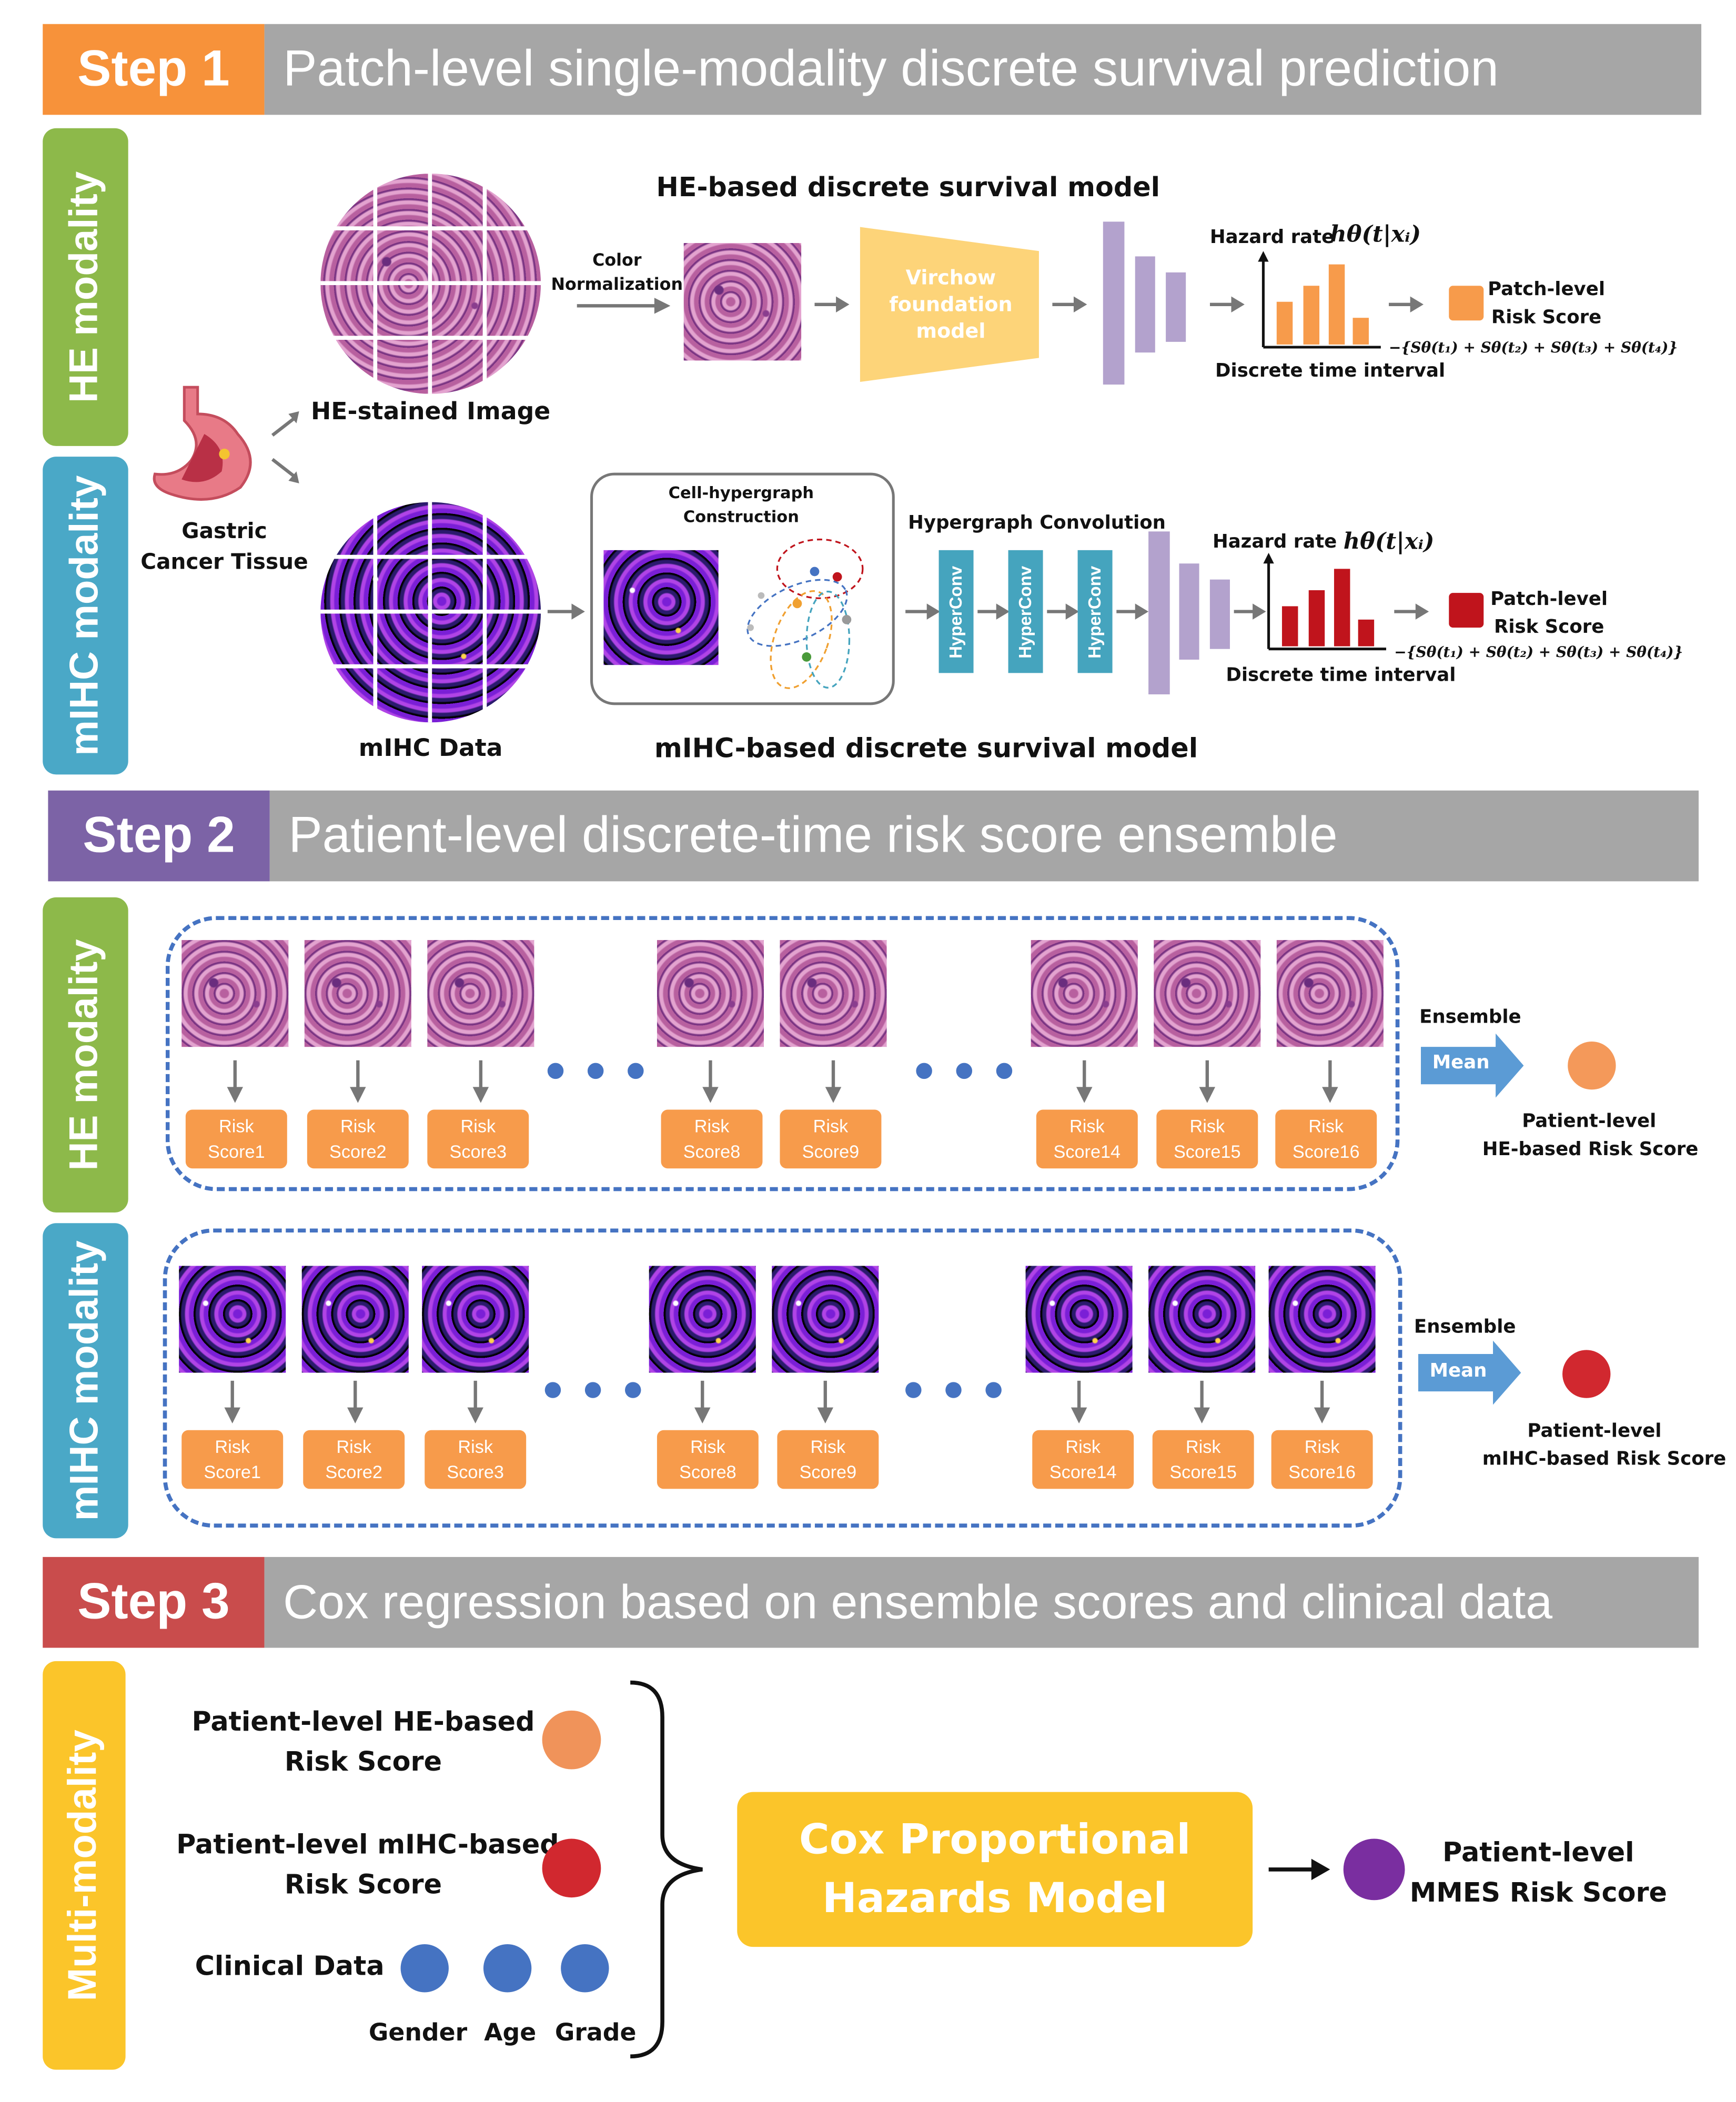  I want to click on hyperconv-block-1: HyperConv, so click(956, 611).